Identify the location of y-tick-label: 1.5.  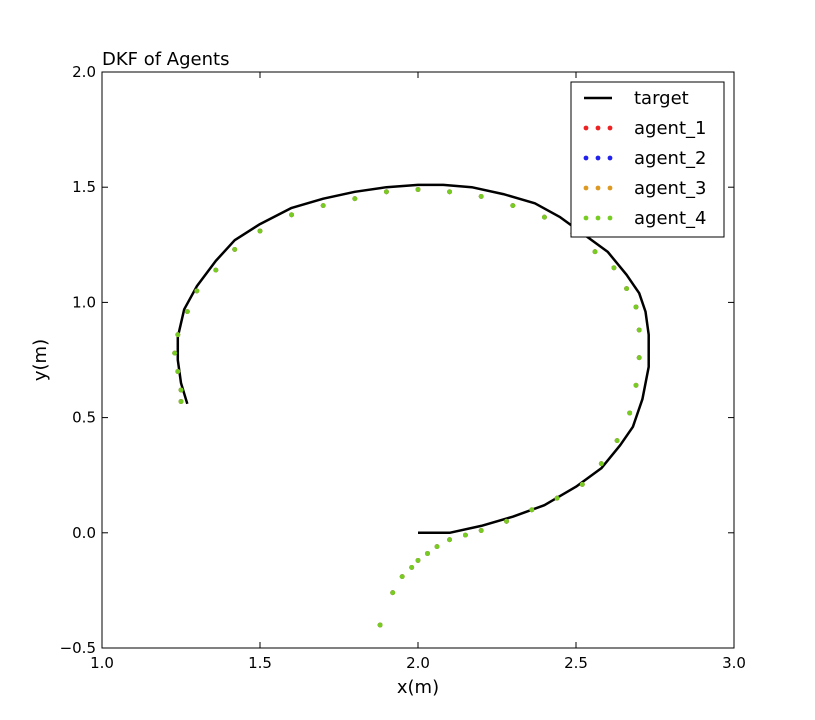
(84, 187).